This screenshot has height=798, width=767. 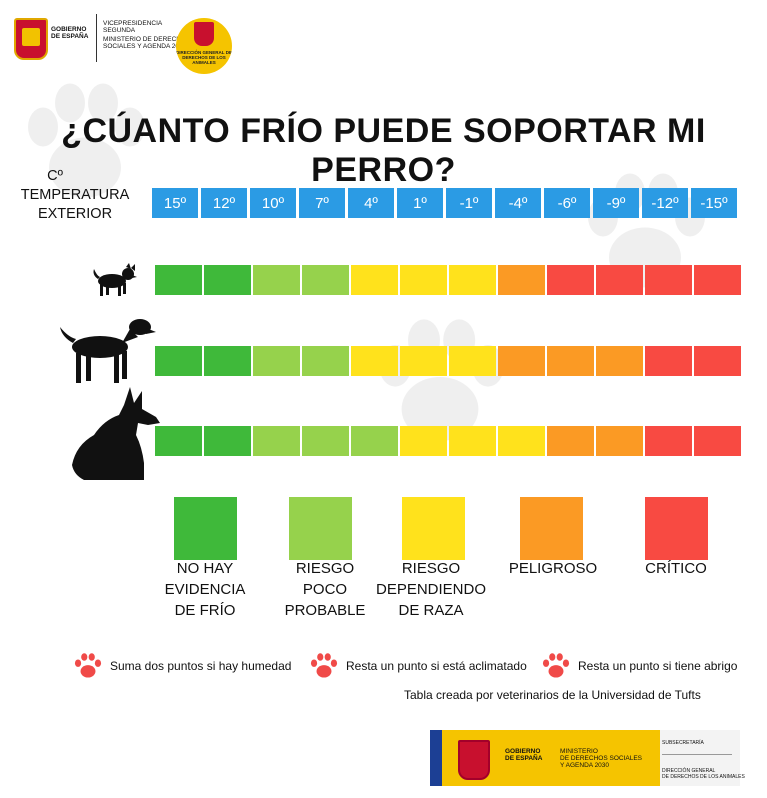 I want to click on temperature-cell: 4º, so click(x=371, y=203).